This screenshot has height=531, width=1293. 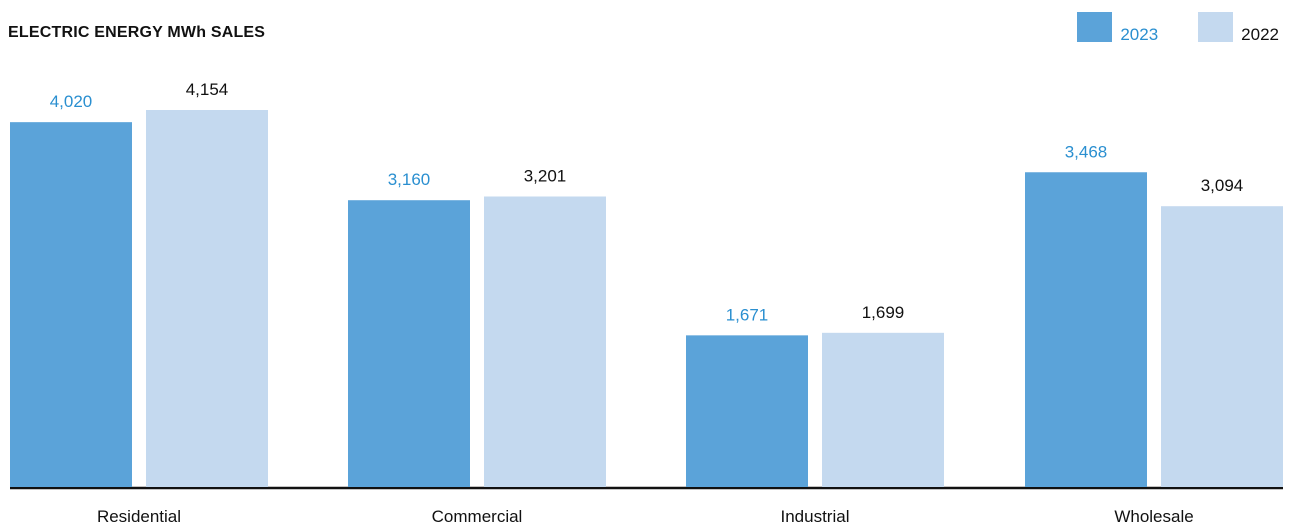 I want to click on value-label-wholesale-2022: 3,094, so click(x=1222, y=185).